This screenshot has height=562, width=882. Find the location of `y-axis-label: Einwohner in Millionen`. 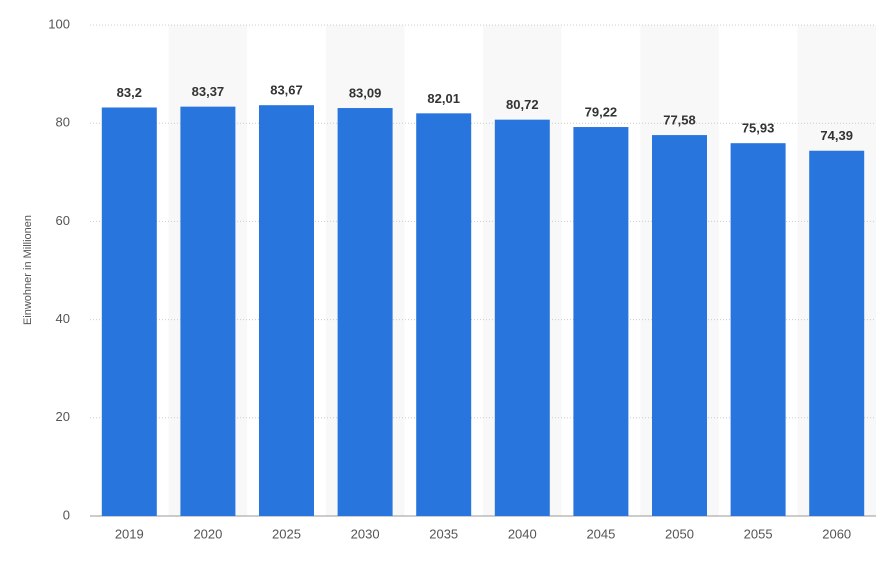

y-axis-label: Einwohner in Millionen is located at coordinates (28, 270).